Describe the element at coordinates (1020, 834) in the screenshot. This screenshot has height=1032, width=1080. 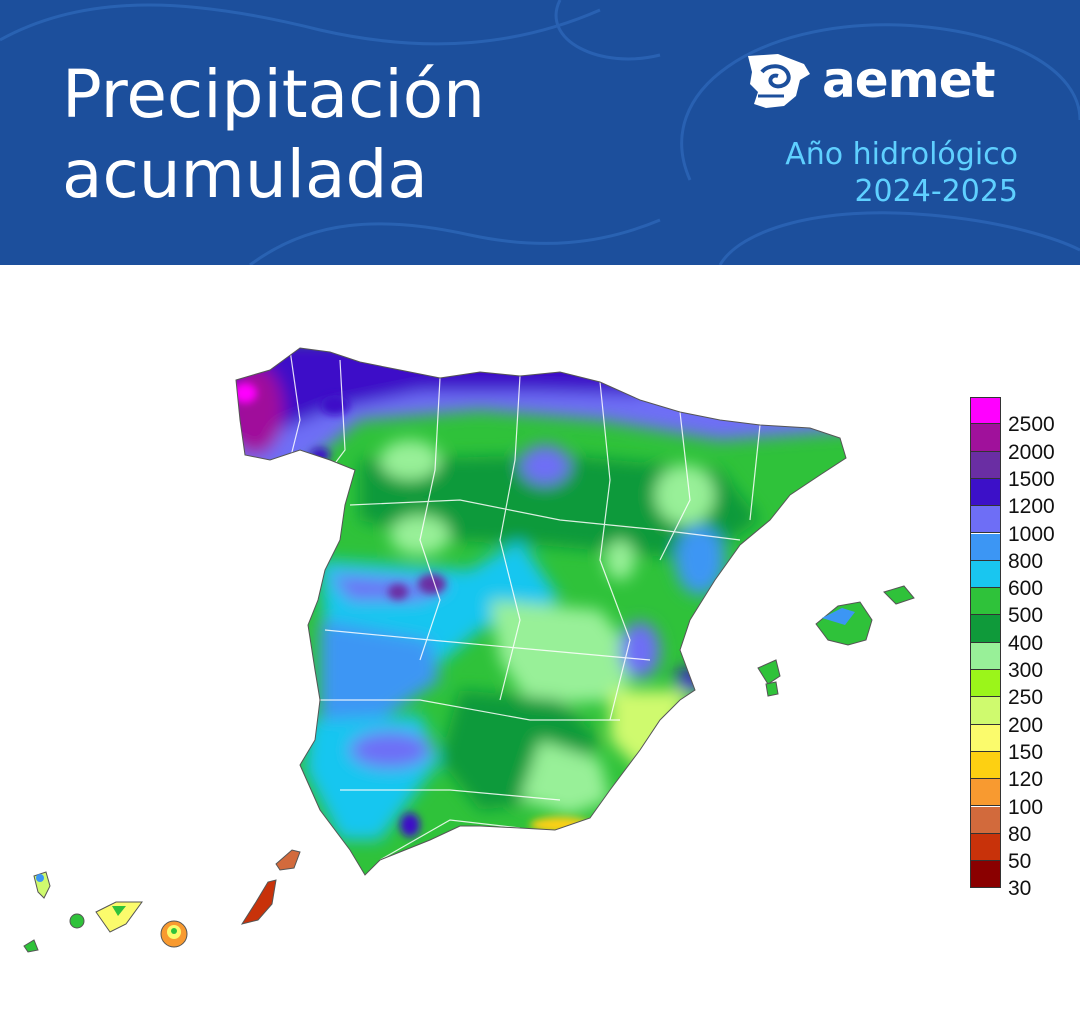
I see `legend-label: 80` at that location.